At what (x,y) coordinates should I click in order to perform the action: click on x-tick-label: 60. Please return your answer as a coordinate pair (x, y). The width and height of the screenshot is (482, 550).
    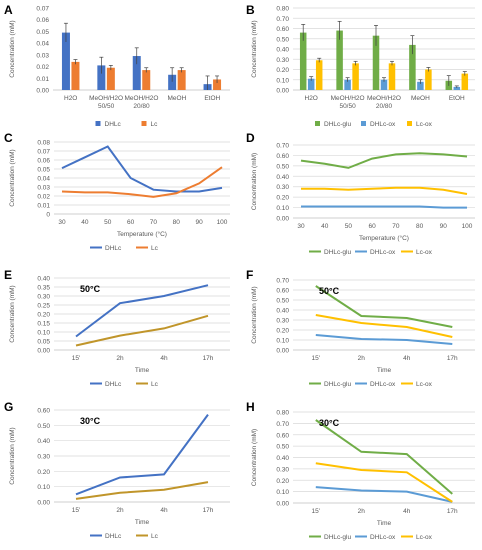
    Looking at the image, I should click on (373, 226).